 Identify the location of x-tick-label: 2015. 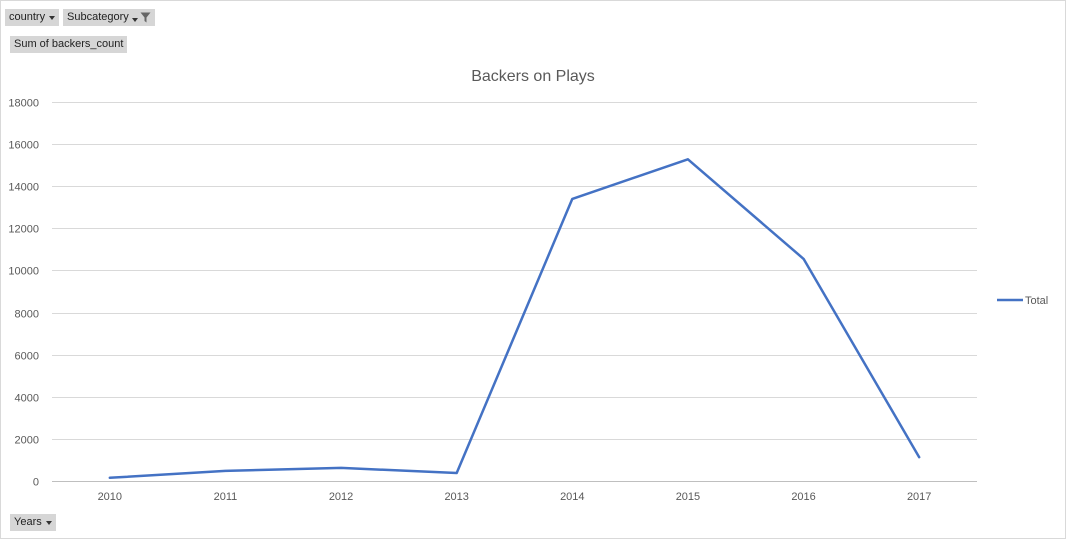
(688, 497).